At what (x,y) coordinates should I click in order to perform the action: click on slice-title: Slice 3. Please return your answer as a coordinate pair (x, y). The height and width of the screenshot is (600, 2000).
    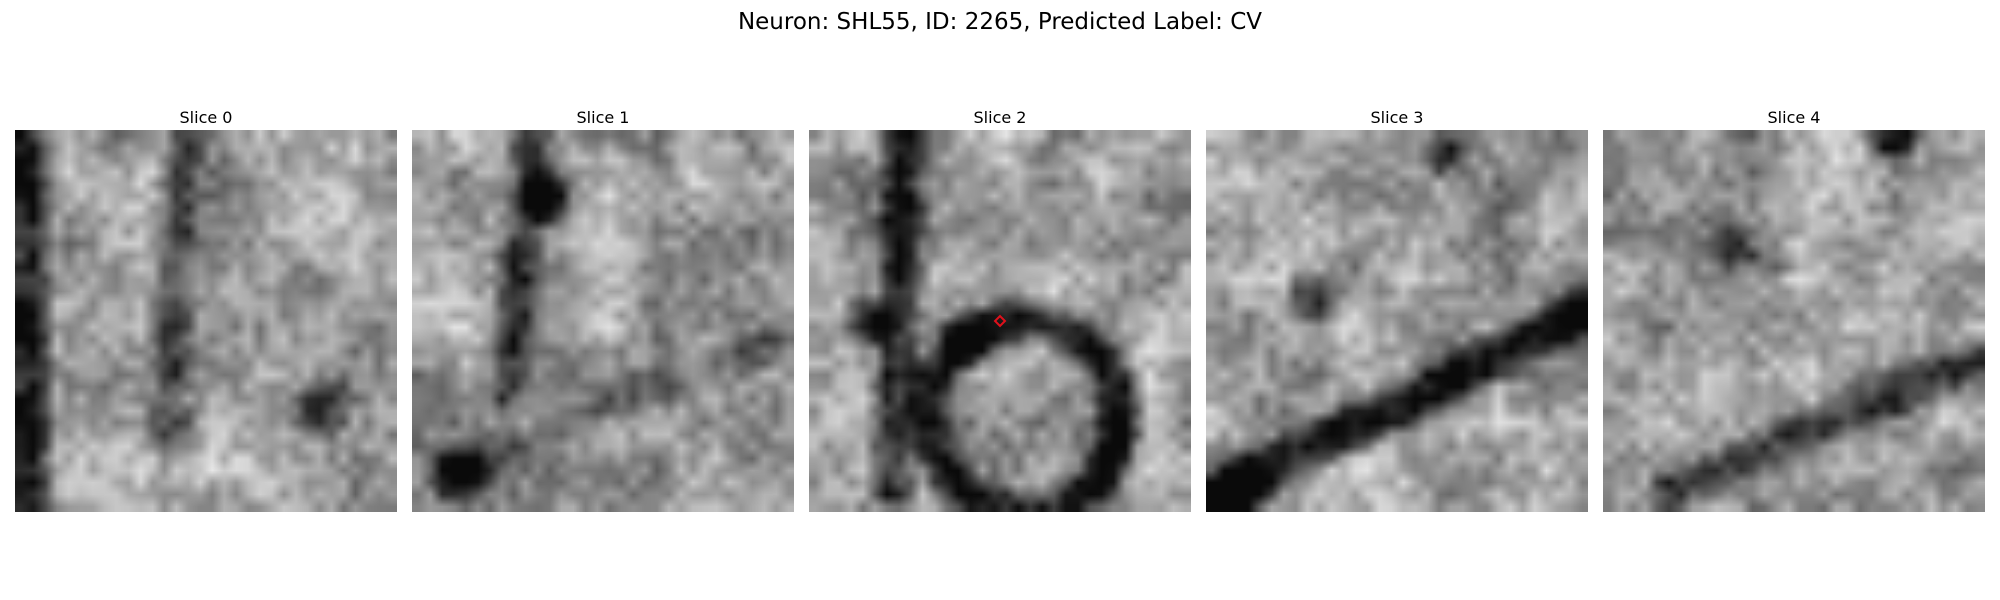
    Looking at the image, I should click on (1397, 117).